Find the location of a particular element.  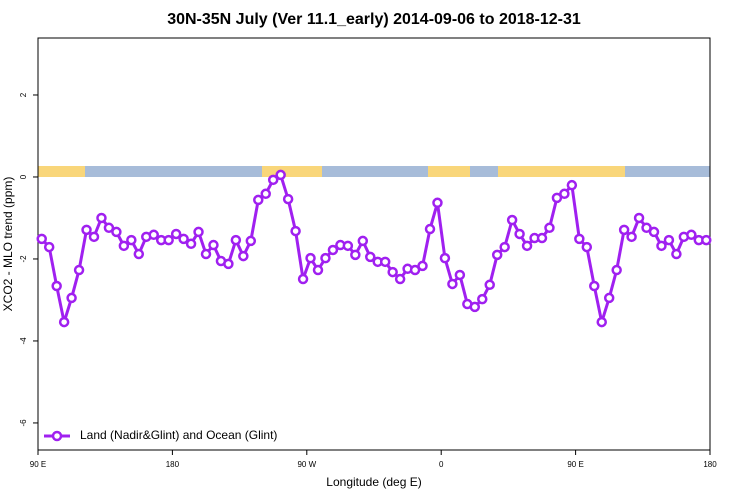

y-tick-label: 2 is located at coordinates (23, 94).